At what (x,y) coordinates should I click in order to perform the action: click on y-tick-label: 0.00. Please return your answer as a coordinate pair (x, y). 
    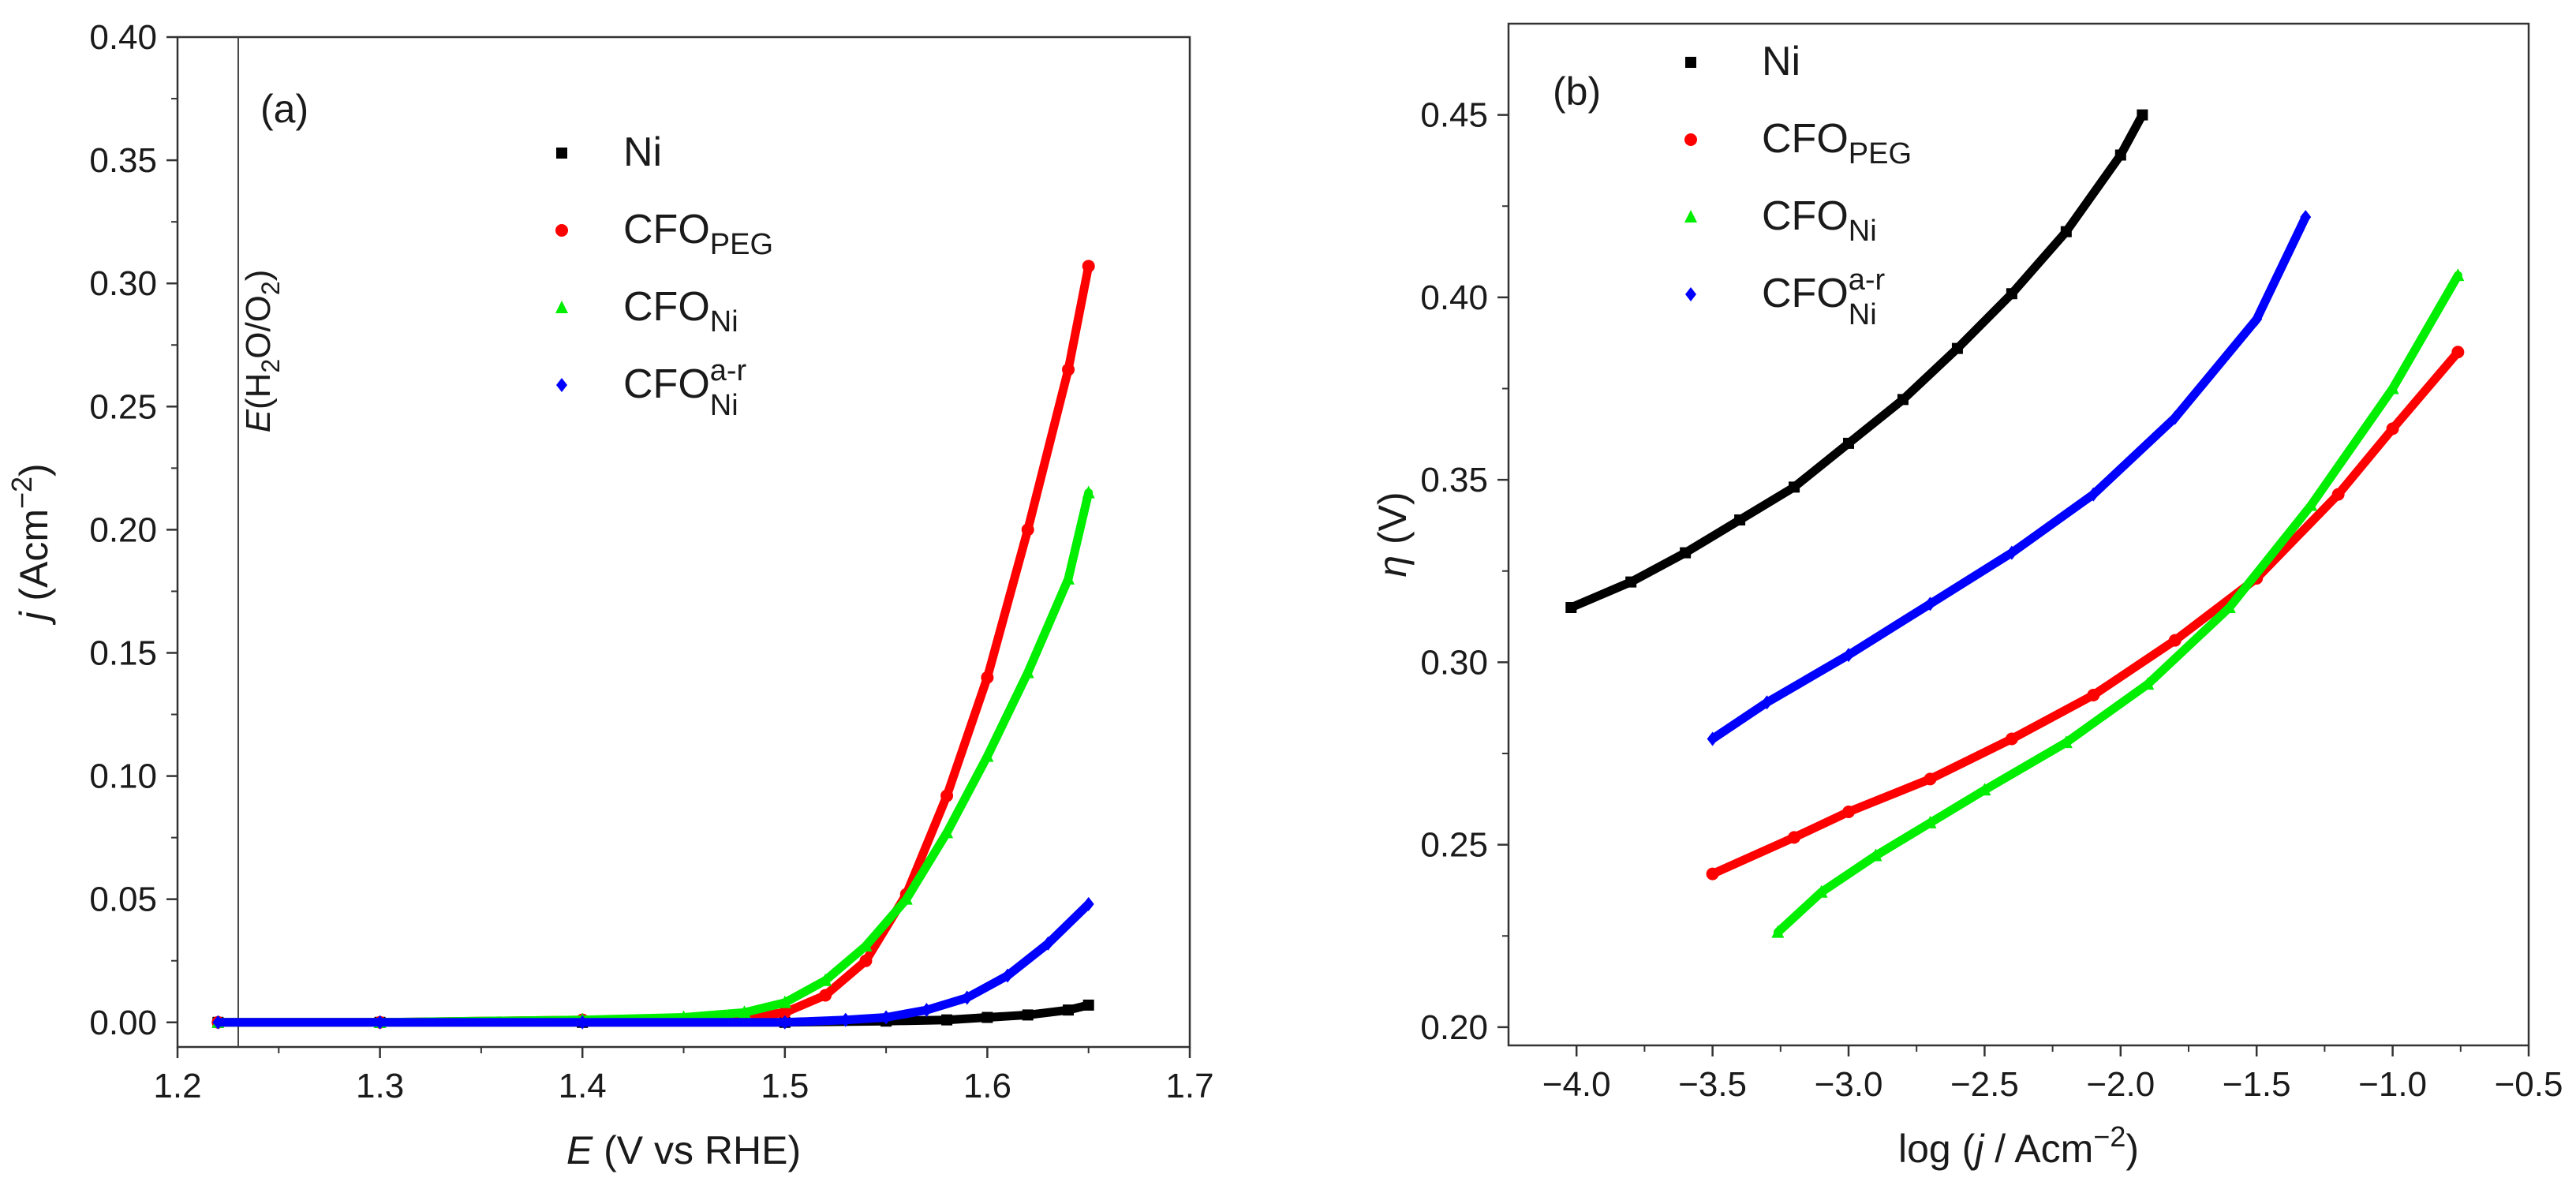
    Looking at the image, I should click on (123, 1023).